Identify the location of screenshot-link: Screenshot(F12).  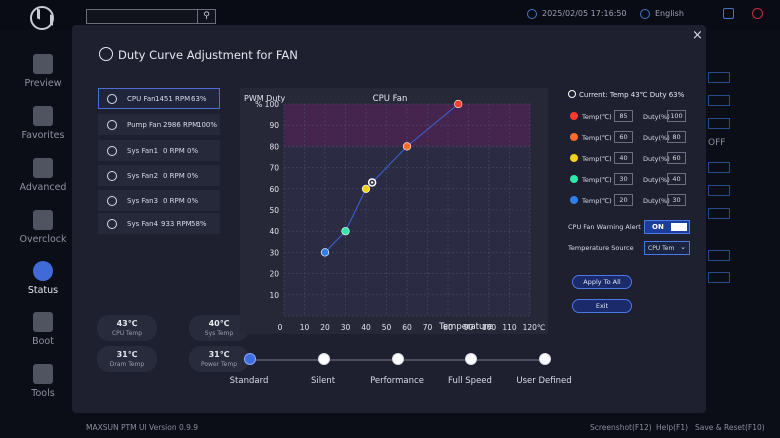
(621, 427).